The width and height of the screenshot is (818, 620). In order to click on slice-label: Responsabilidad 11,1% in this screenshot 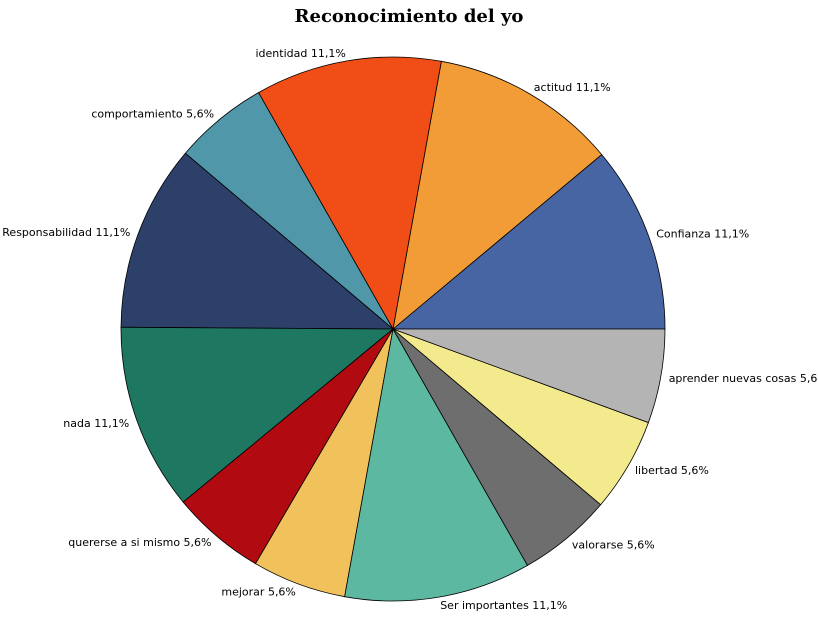, I will do `click(66, 232)`.